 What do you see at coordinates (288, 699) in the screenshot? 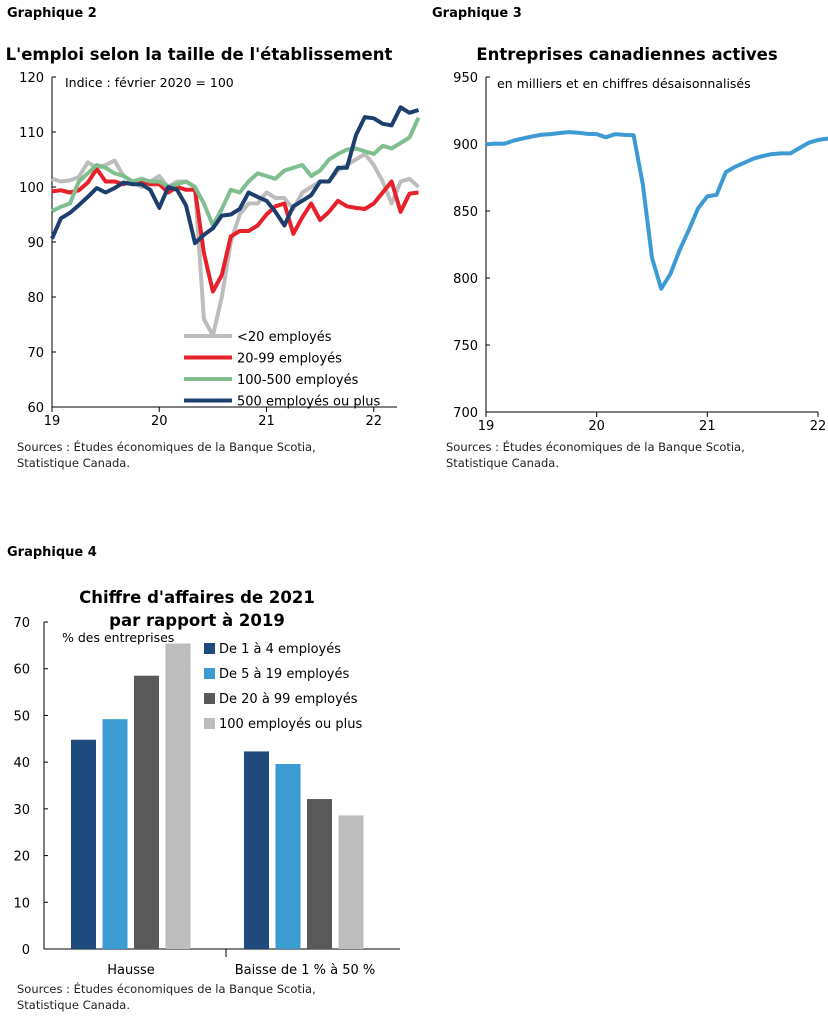
I see `legend-label: De 20 à 99 employés` at bounding box center [288, 699].